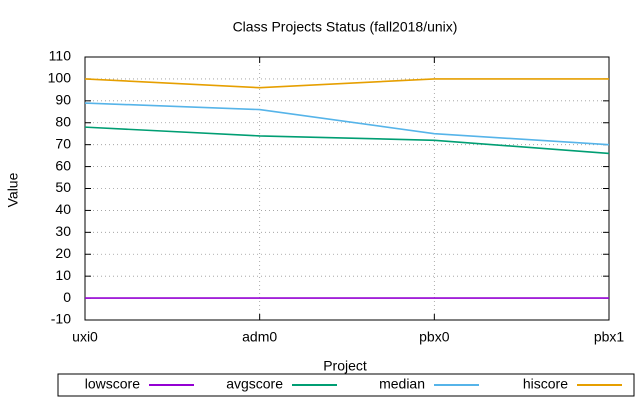 Image resolution: width=640 pixels, height=400 pixels. What do you see at coordinates (85, 337) in the screenshot?
I see `x-tick-label: uxi0` at bounding box center [85, 337].